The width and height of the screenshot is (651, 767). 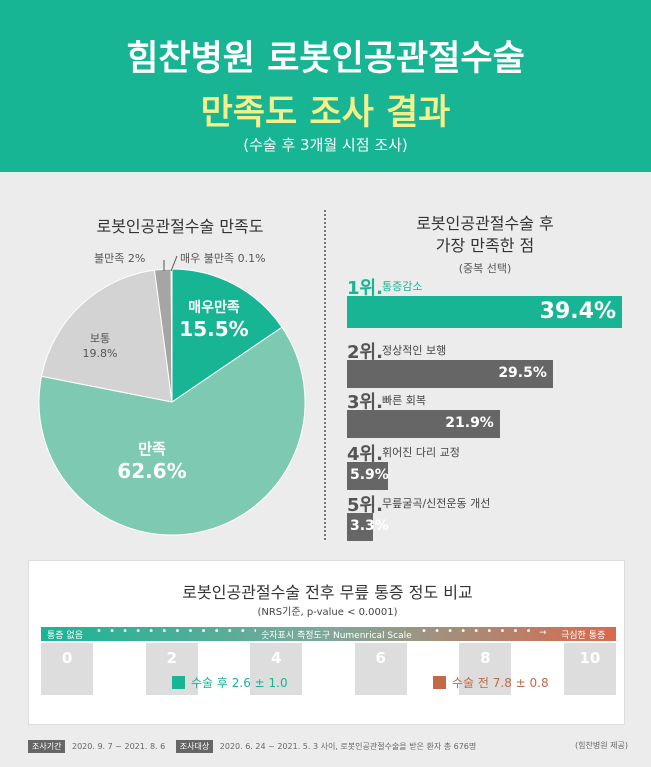 What do you see at coordinates (433, 658) in the screenshot?
I see `scale-tick-label: 7` at bounding box center [433, 658].